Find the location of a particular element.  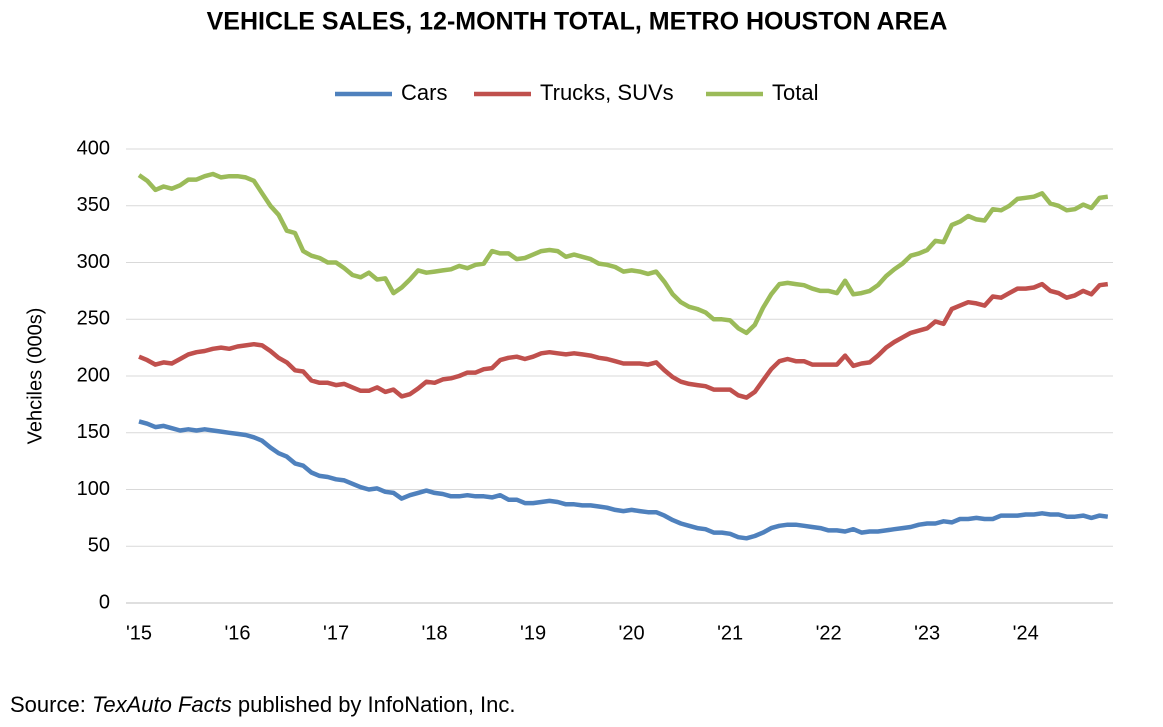

x-tick-label: '17 is located at coordinates (336, 633).